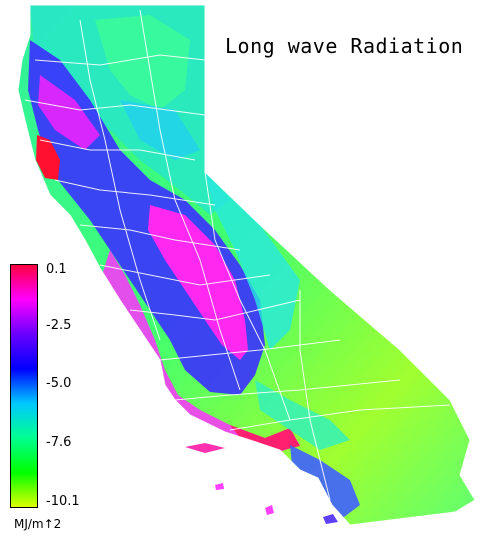 Image resolution: width=500 pixels, height=550 pixels. What do you see at coordinates (59, 325) in the screenshot?
I see `legend-tick-2: -2.5` at bounding box center [59, 325].